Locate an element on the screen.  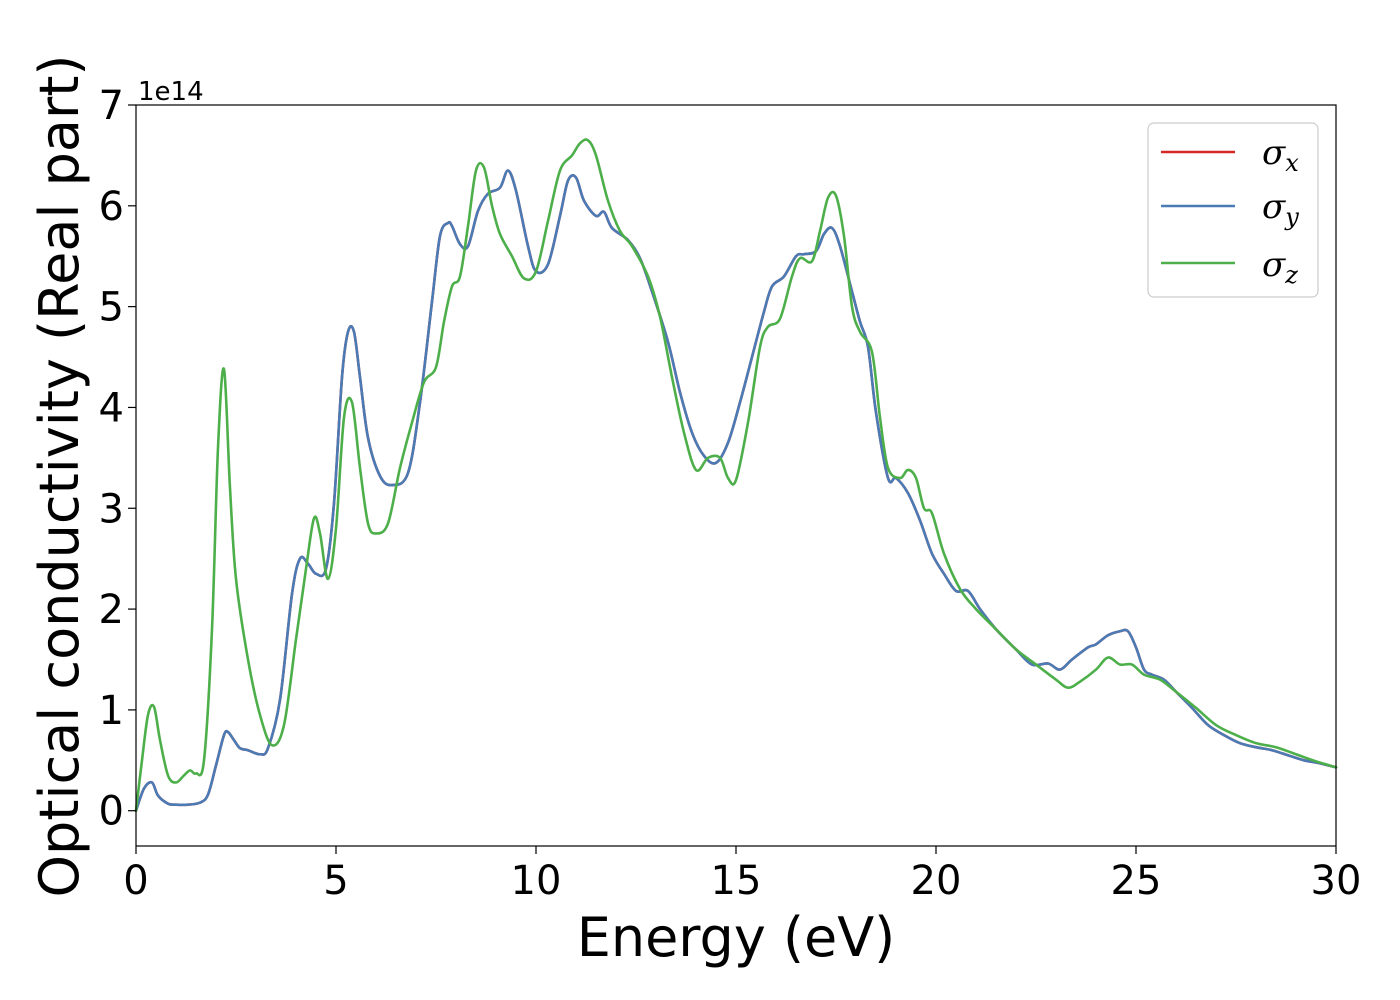
y-axis-title: Optical conductivity (Real part) is located at coordinates (59, 476).